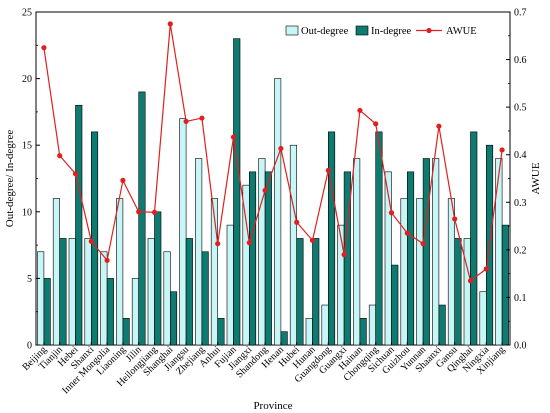  I want to click on right-tick-label: 0.6, so click(520, 60).